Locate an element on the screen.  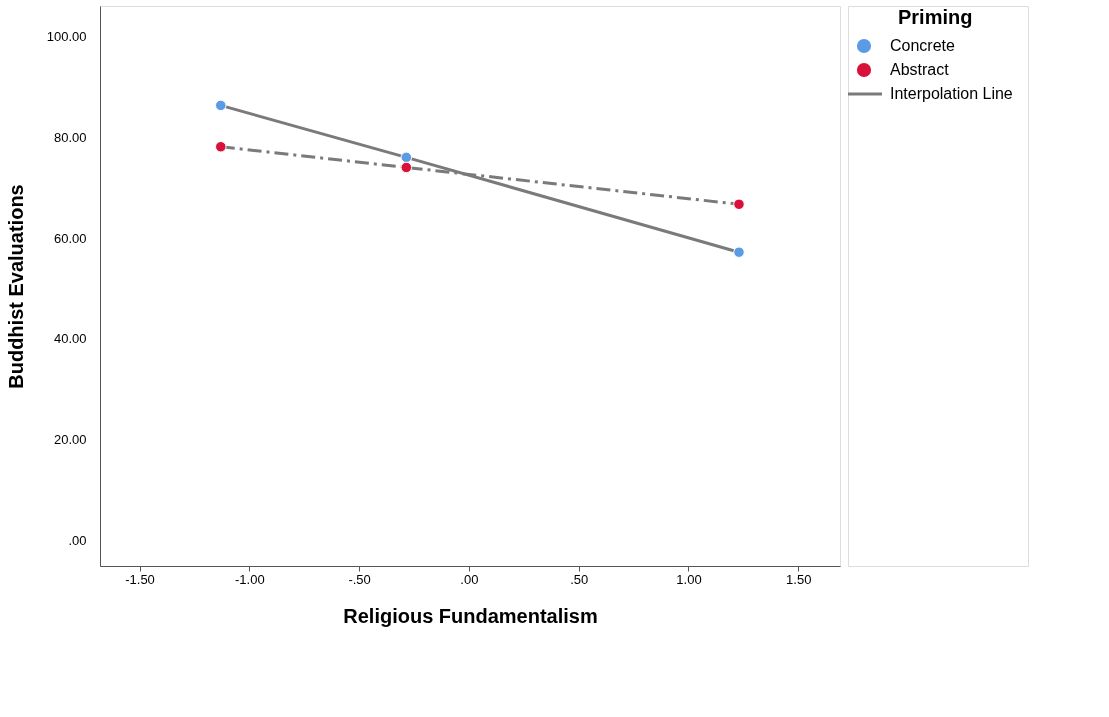
x-axis-title: Religious Fundamentalism is located at coordinates (470, 615).